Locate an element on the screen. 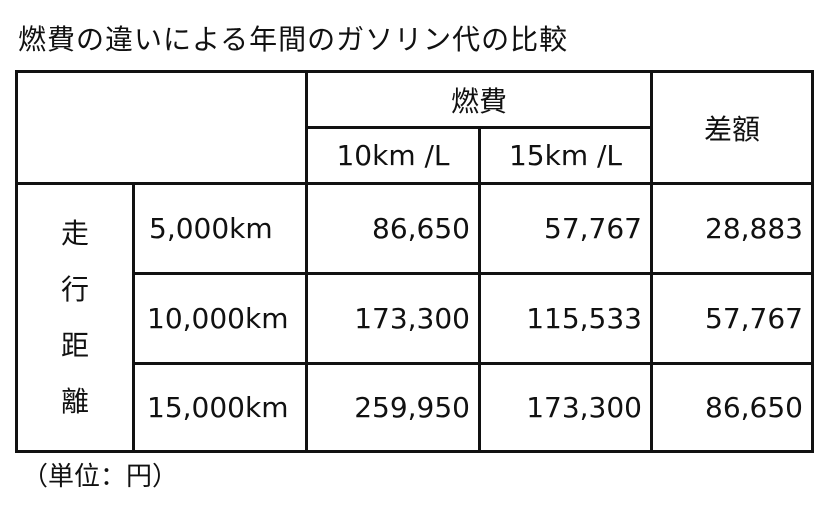 This screenshot has width=827, height=508. cost-15-cell: 115,533 is located at coordinates (565, 318).